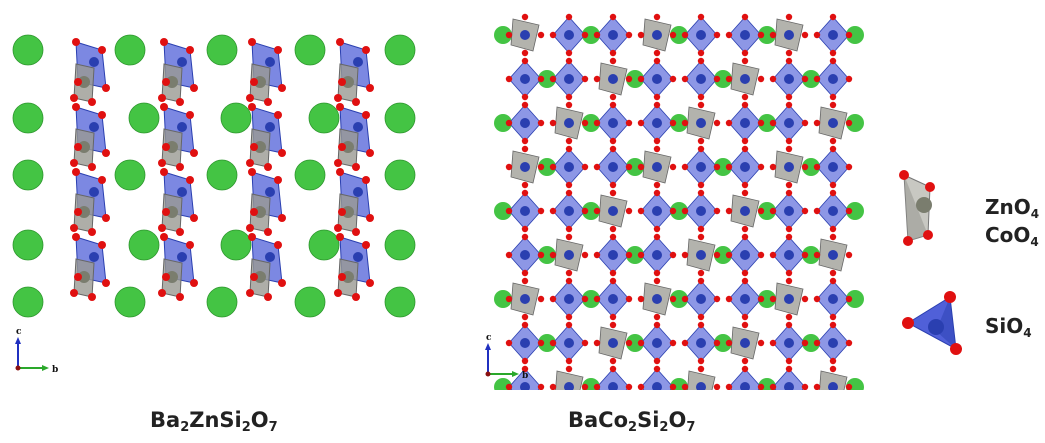 The image size is (1045, 443). What do you see at coordinates (632, 421) in the screenshot?
I see `caption-baco2si2o7: BaCo2Si2O7` at bounding box center [632, 421].